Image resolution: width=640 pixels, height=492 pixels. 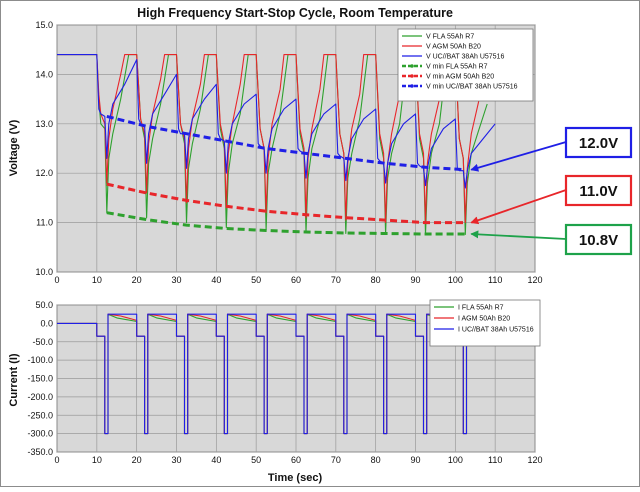 What do you see at coordinates (46, 323) in the screenshot?
I see `y-tick-label: 0.0` at bounding box center [46, 323].